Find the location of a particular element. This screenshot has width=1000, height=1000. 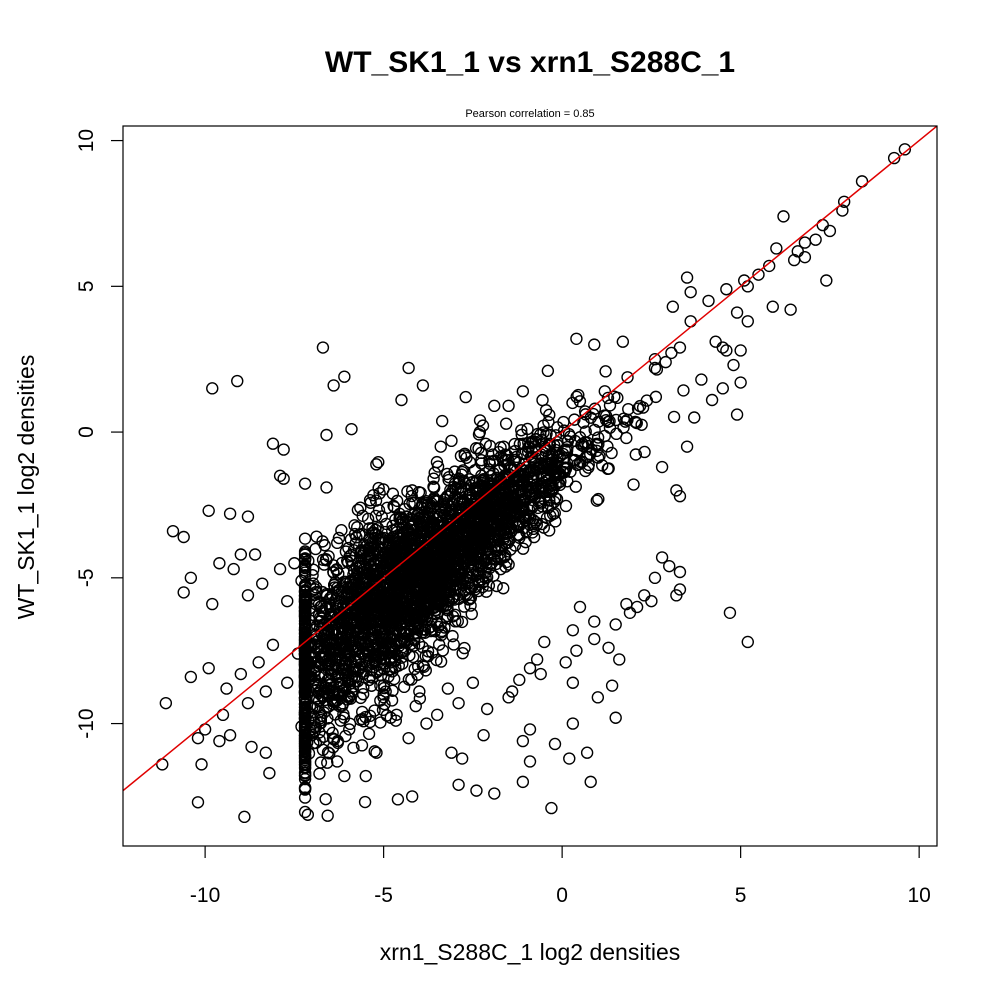

y-axis: -10 -5 0 5 10 is located at coordinates (99, 434).